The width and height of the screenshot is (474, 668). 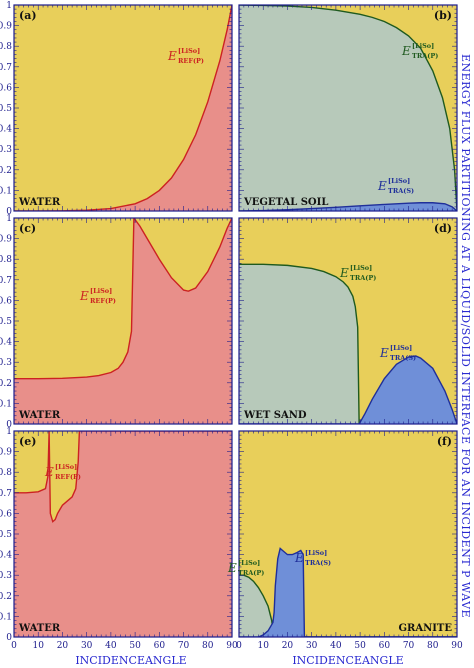 I want to click on material-label: WET SAND, so click(x=275, y=415).